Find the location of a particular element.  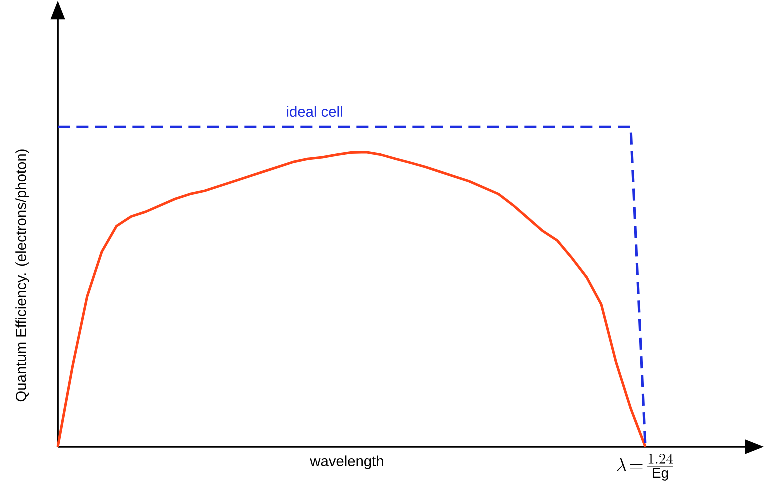

series-label: ideal cell is located at coordinates (314, 112).